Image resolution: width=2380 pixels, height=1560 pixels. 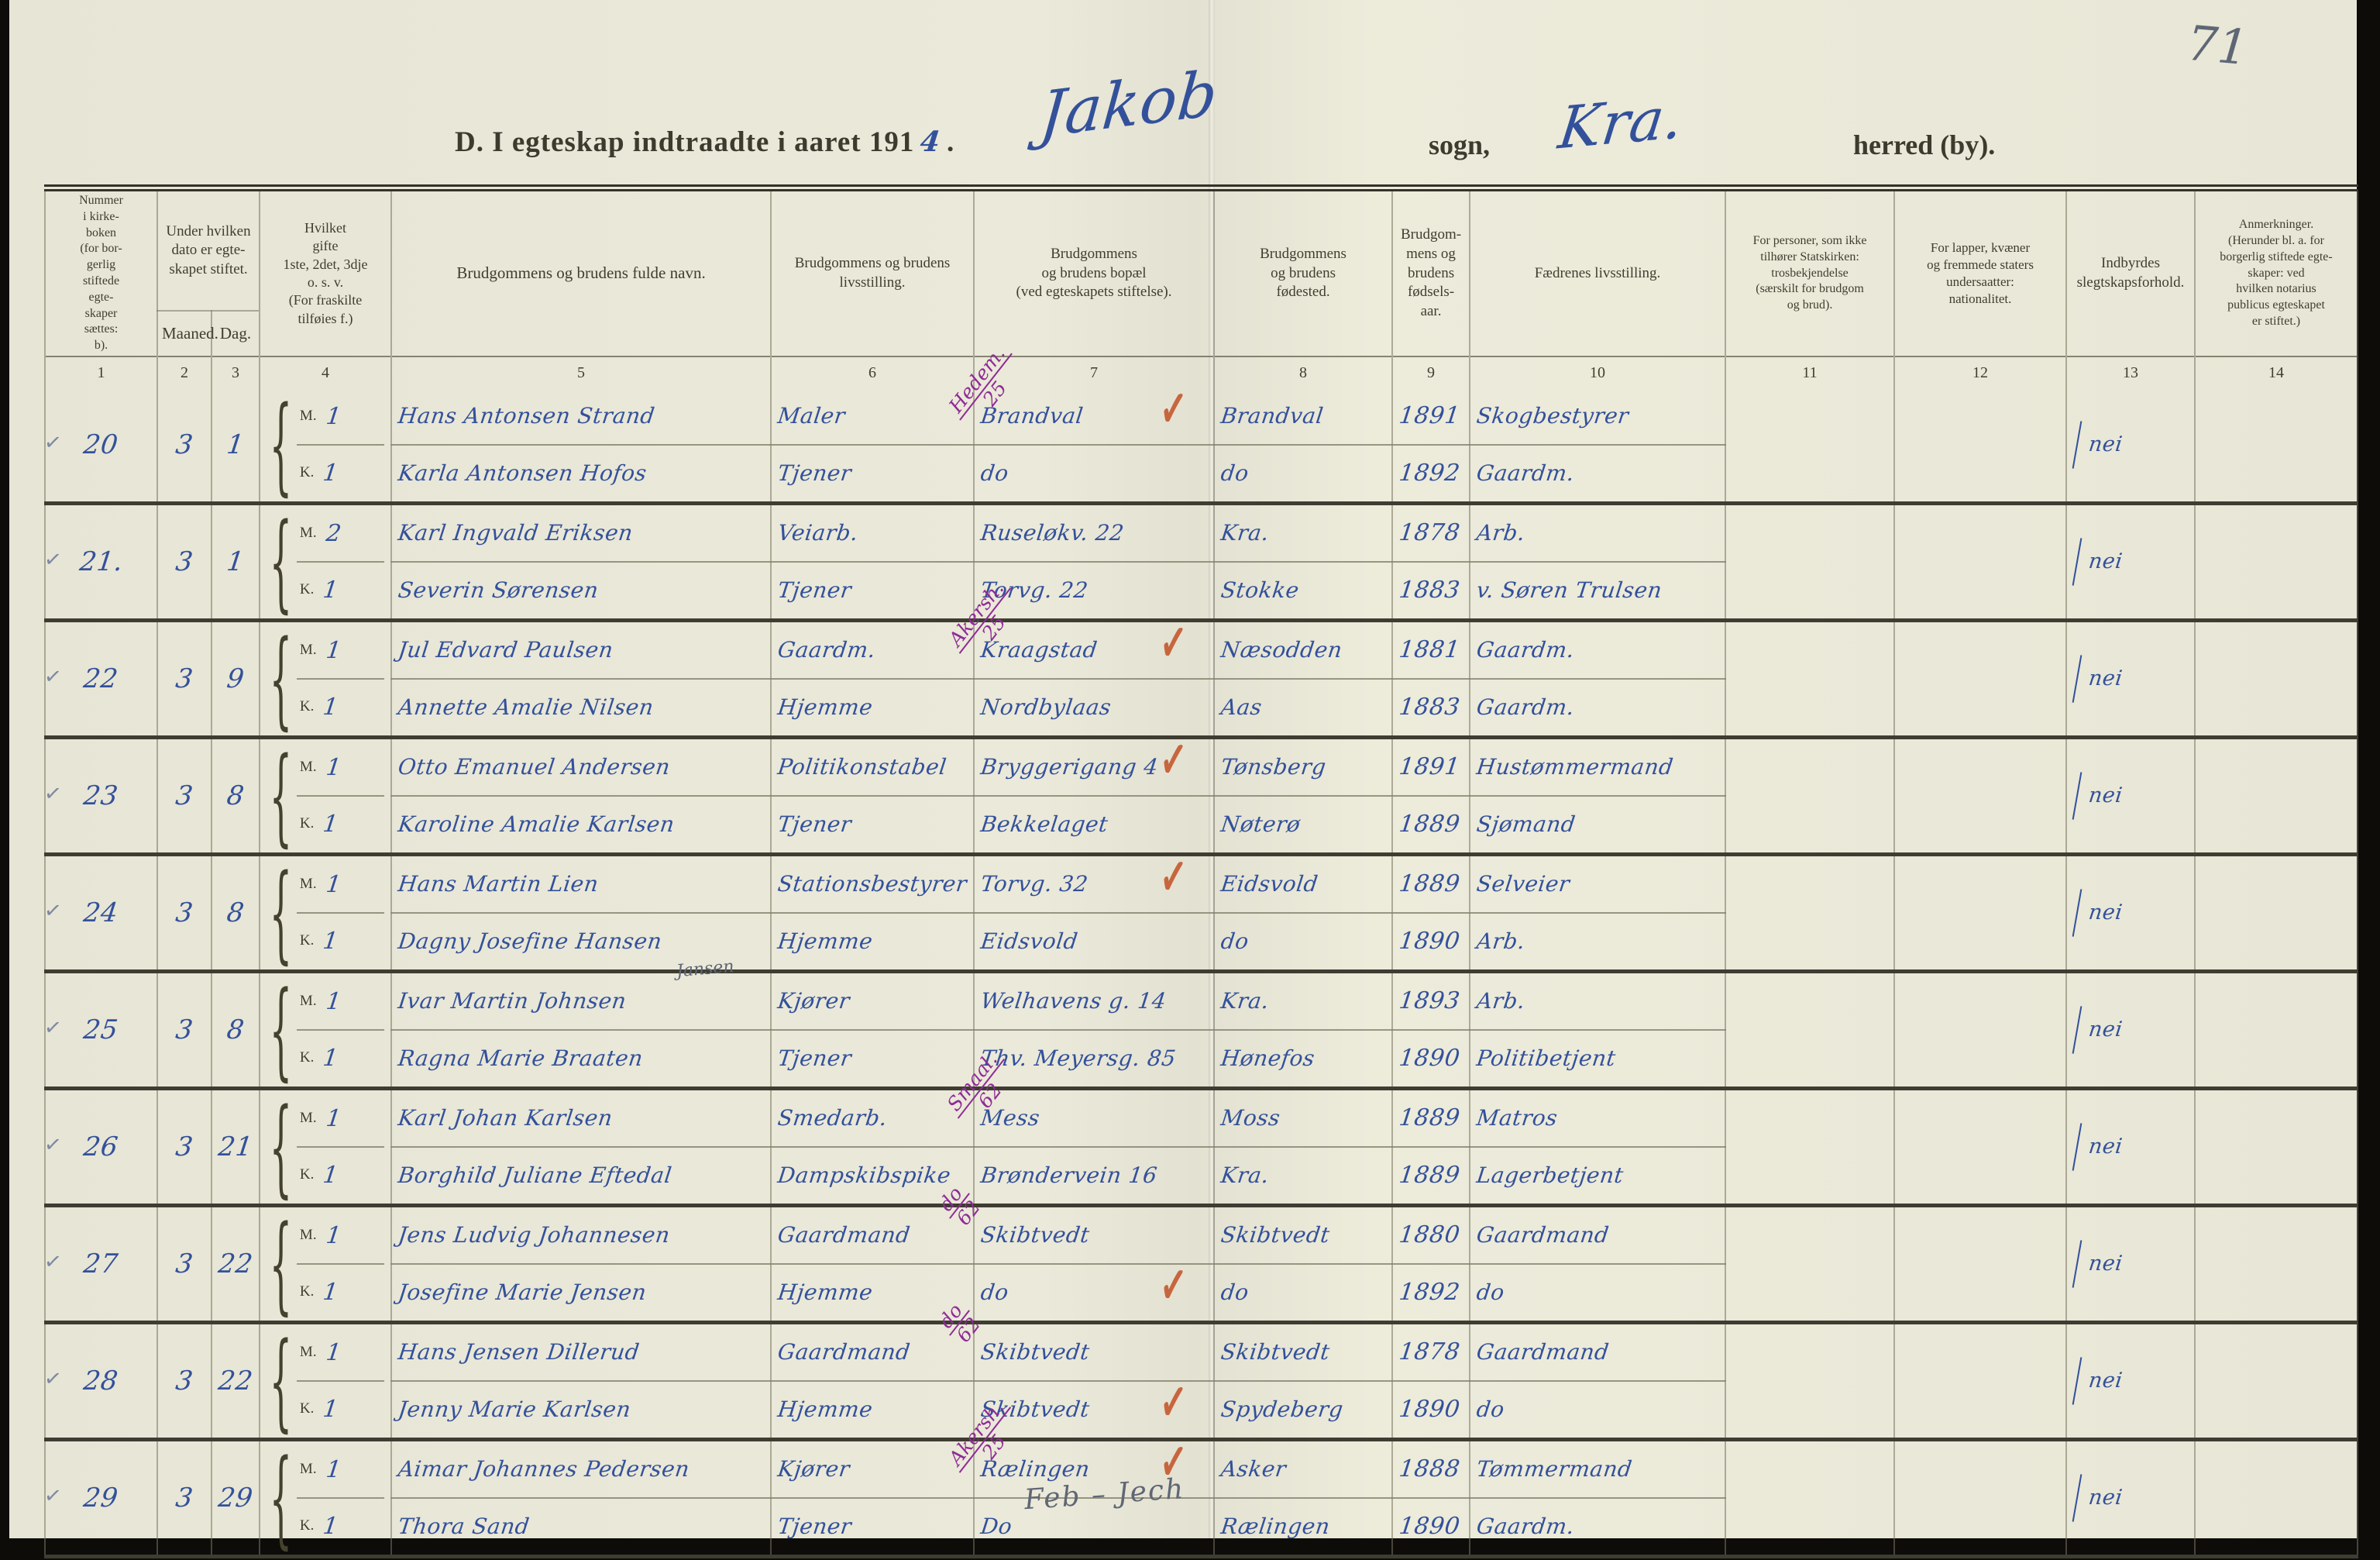 I want to click on bride-birth-year-cell: 1889, so click(x=1431, y=825).